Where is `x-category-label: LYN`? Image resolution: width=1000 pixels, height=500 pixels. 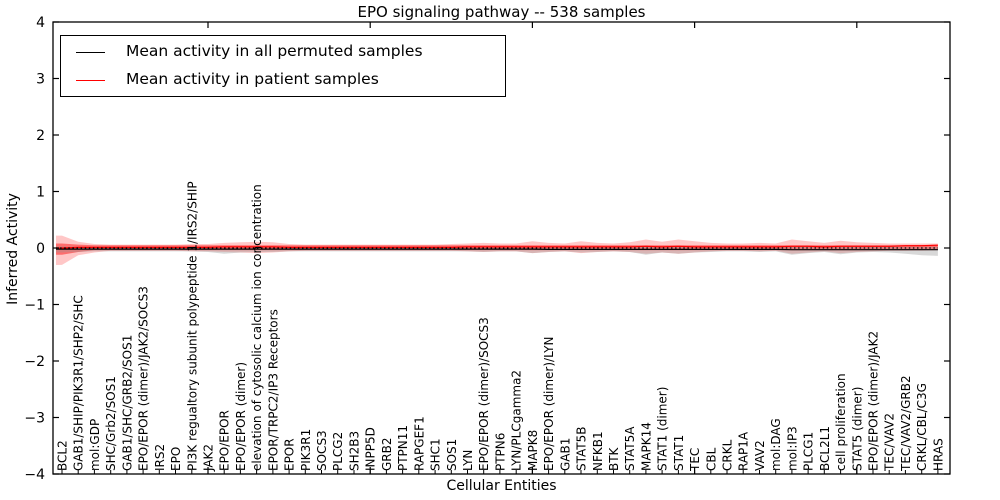 x-category-label: LYN is located at coordinates (468, 460).